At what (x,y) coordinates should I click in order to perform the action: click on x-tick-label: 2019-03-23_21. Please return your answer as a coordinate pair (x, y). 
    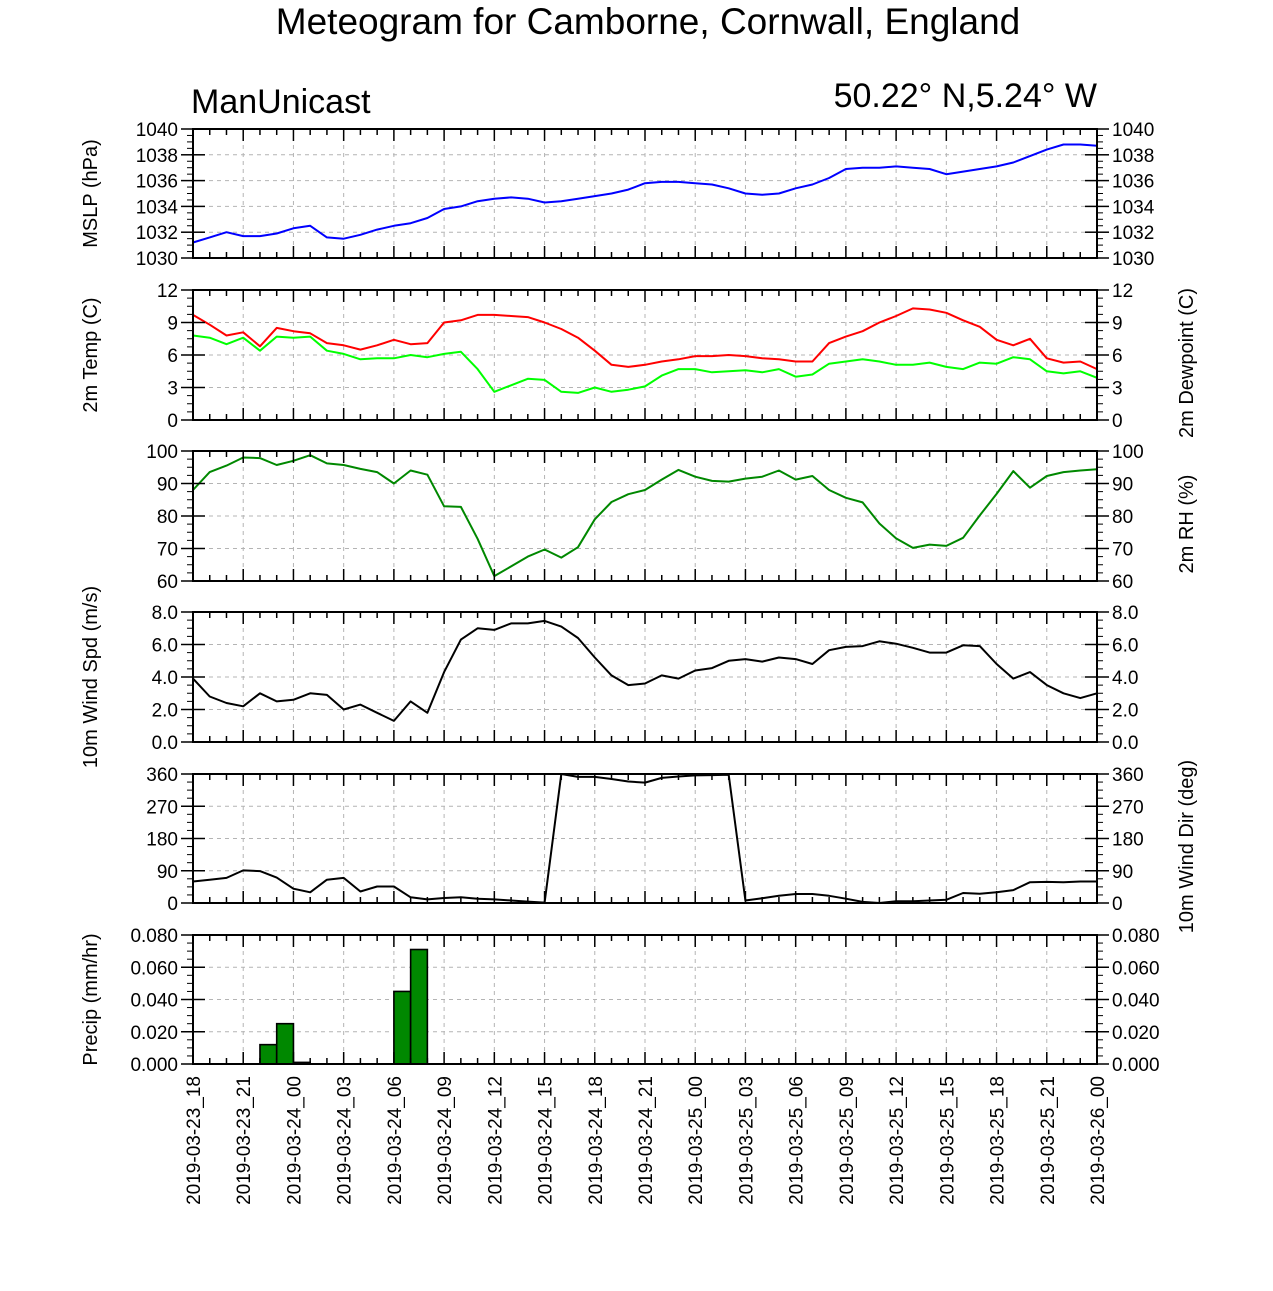
    Looking at the image, I should click on (244, 1140).